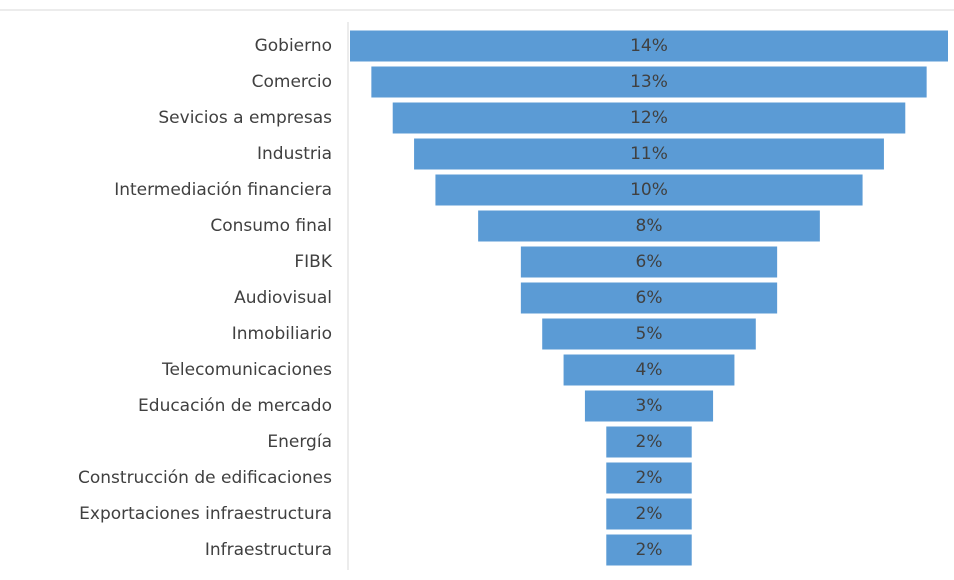 The height and width of the screenshot is (580, 954). I want to click on value-label: 14%, so click(649, 46).